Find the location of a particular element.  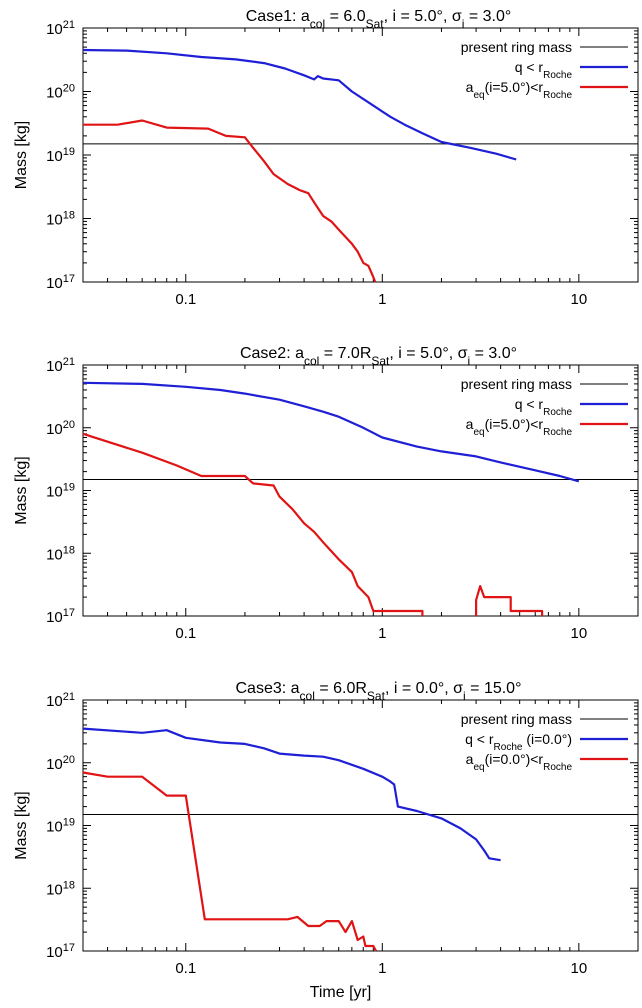

y-tick-label: 1019 is located at coordinates (60, 826).